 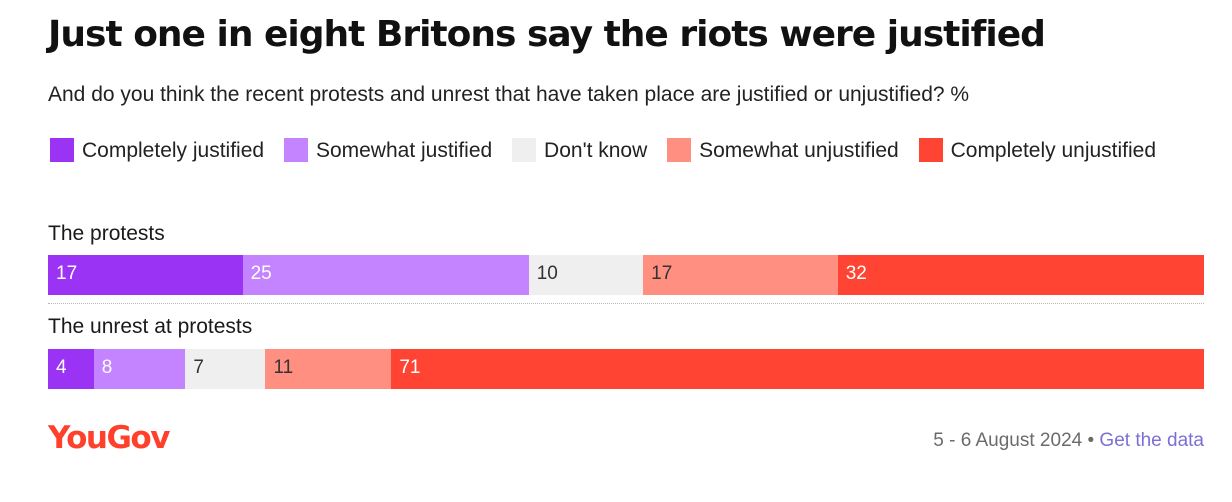 What do you see at coordinates (410, 367) in the screenshot?
I see `data-label-1-4: 71` at bounding box center [410, 367].